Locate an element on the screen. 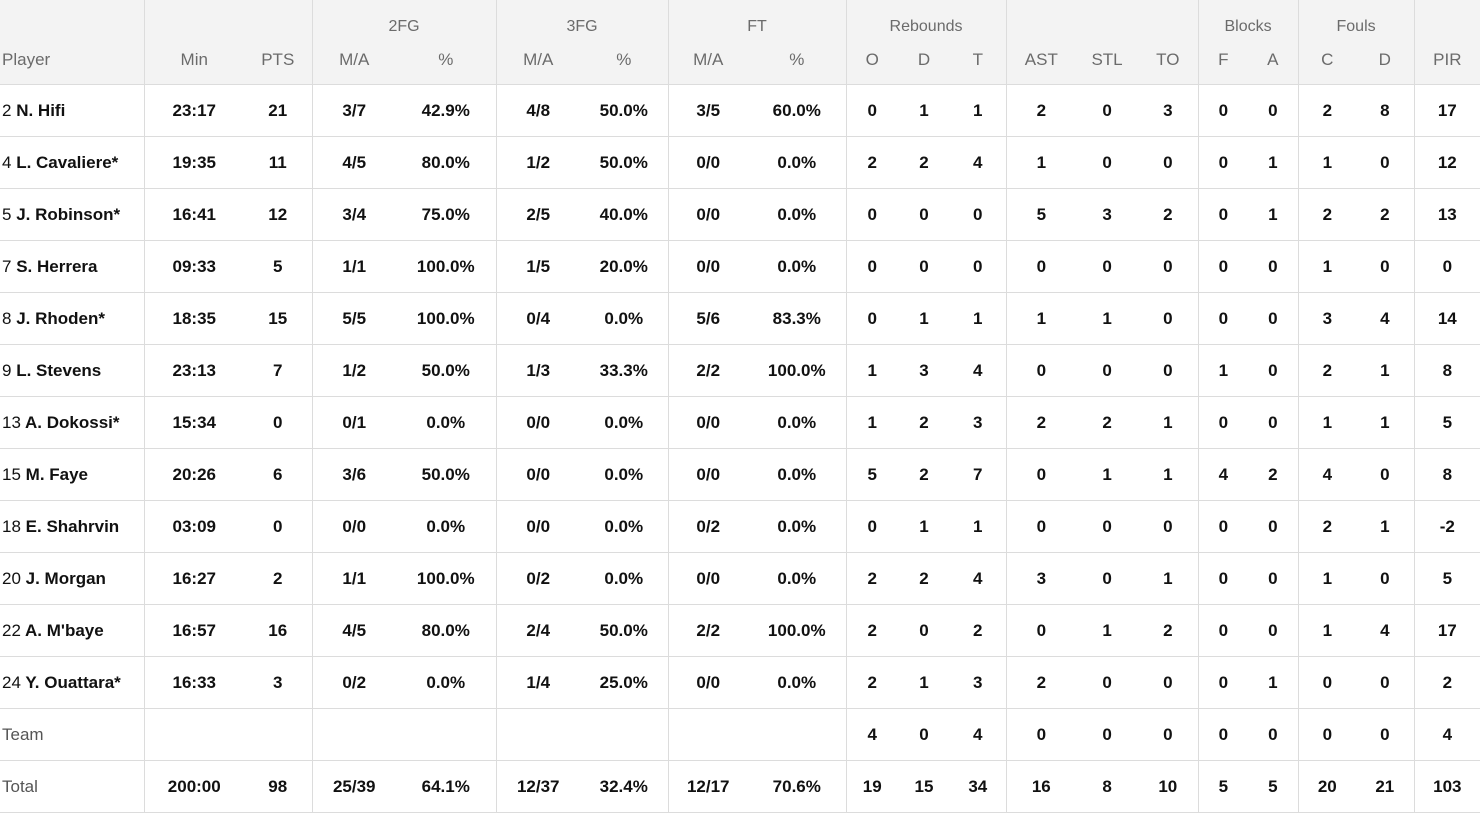 The width and height of the screenshot is (1480, 813). player-name-link: A. Dokossi* is located at coordinates (72, 422).